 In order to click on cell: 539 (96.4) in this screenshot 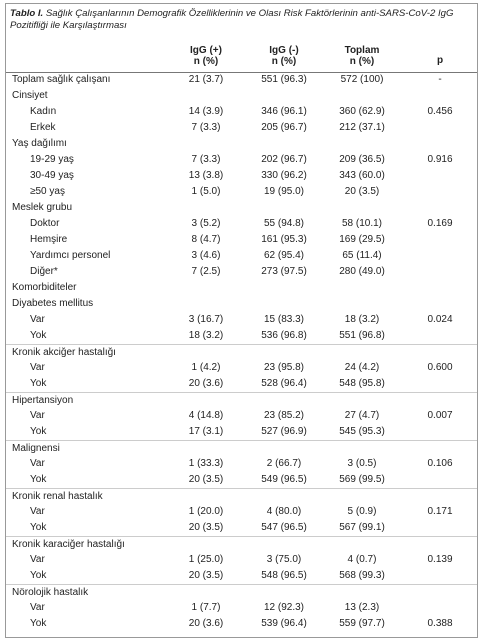, I will do `click(284, 623)`.